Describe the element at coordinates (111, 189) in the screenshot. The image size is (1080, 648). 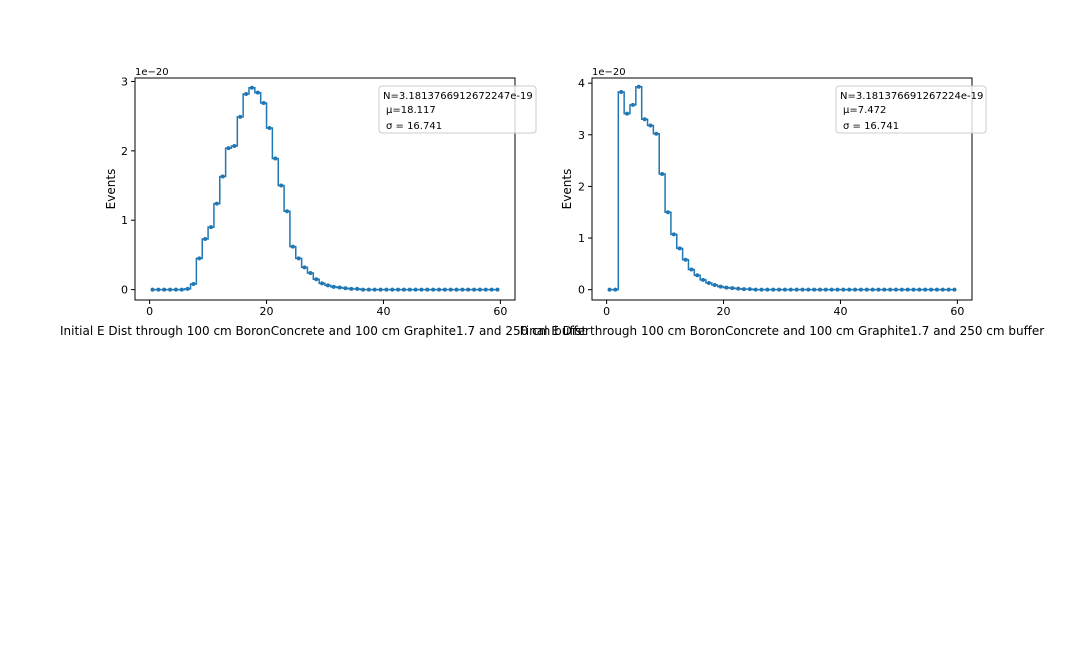
I see `initial-y-axis-label: Events` at that location.